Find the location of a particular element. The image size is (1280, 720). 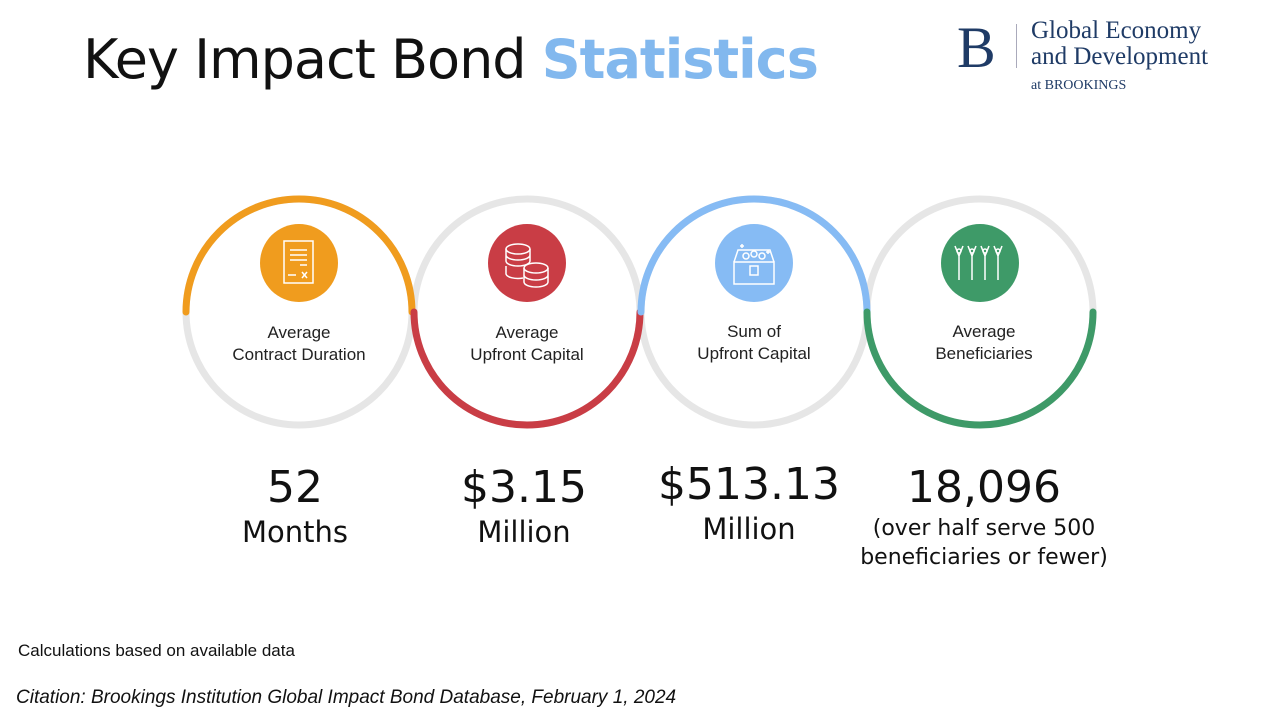

coins-stack-icon is located at coordinates (527, 263).